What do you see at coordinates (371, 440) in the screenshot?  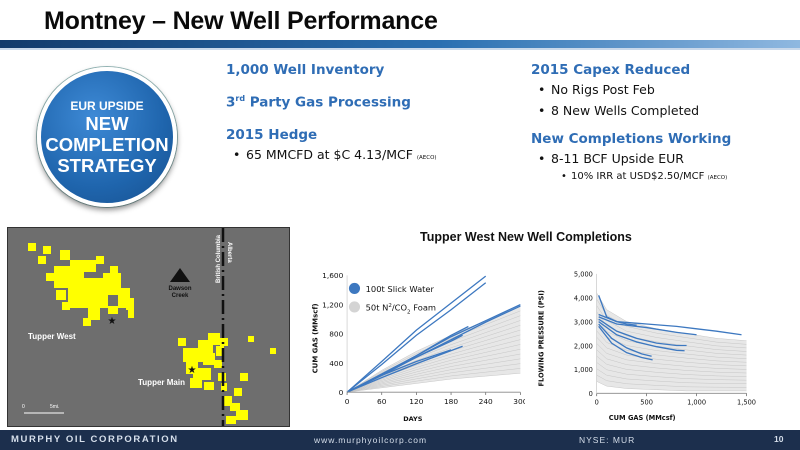 I see `footer-url: www.murphyoilcorp.com` at bounding box center [371, 440].